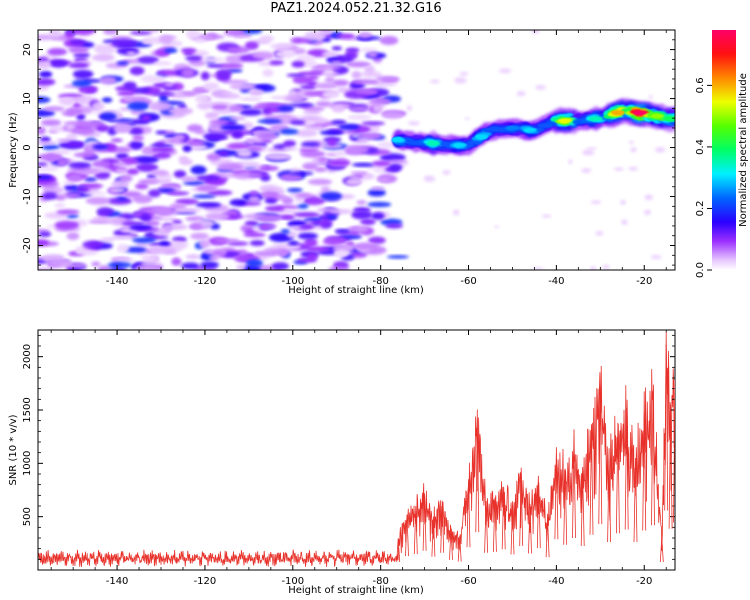  Describe the element at coordinates (468, 581) in the screenshot. I see `x-tick-label: -60` at that location.